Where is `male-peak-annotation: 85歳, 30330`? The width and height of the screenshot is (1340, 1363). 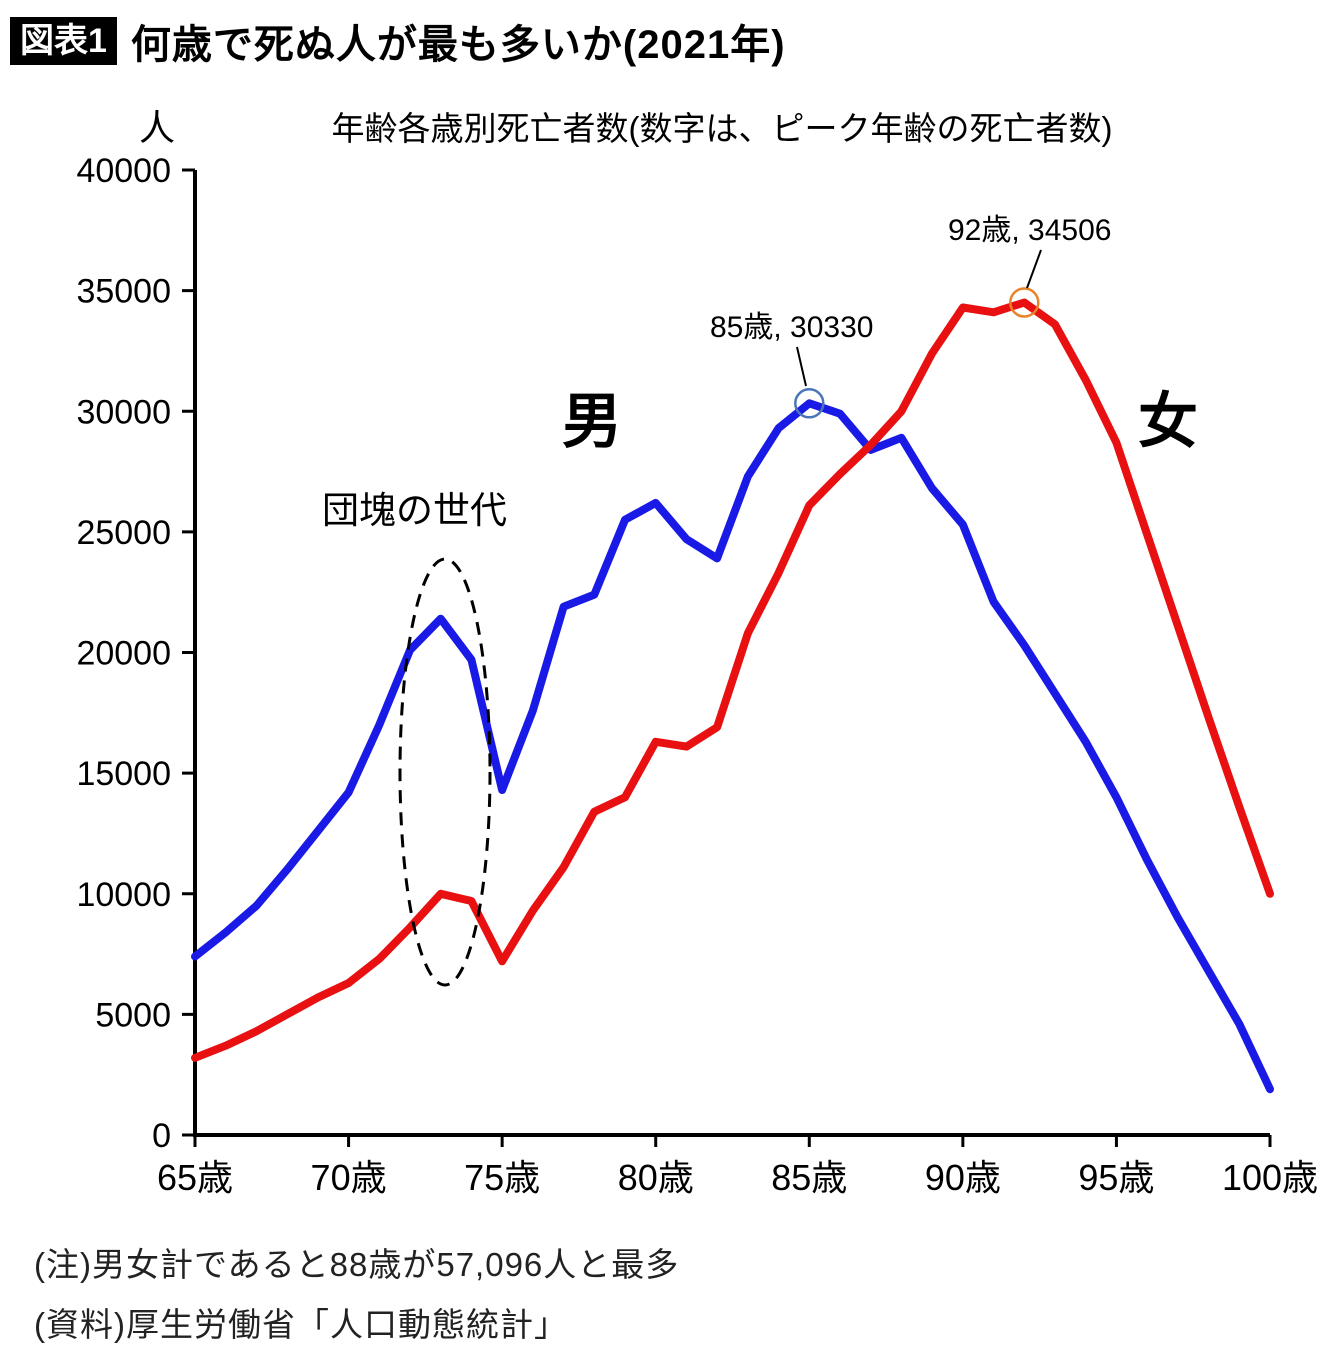 male-peak-annotation: 85歳, 30330 is located at coordinates (791, 327).